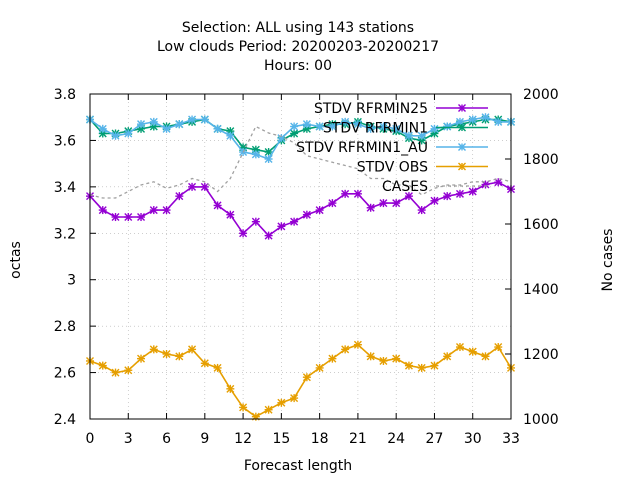  What do you see at coordinates (298, 66) in the screenshot?
I see `title-line-3: Hours: 00` at bounding box center [298, 66].